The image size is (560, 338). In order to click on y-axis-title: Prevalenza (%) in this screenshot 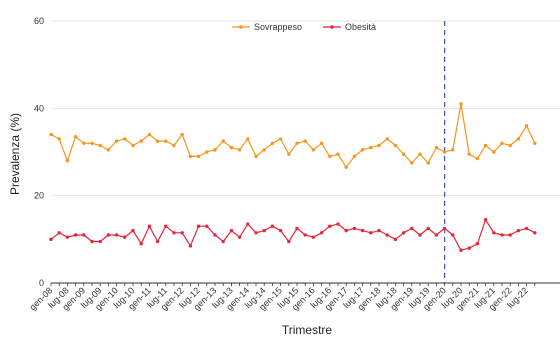, I will do `click(15, 154)`.